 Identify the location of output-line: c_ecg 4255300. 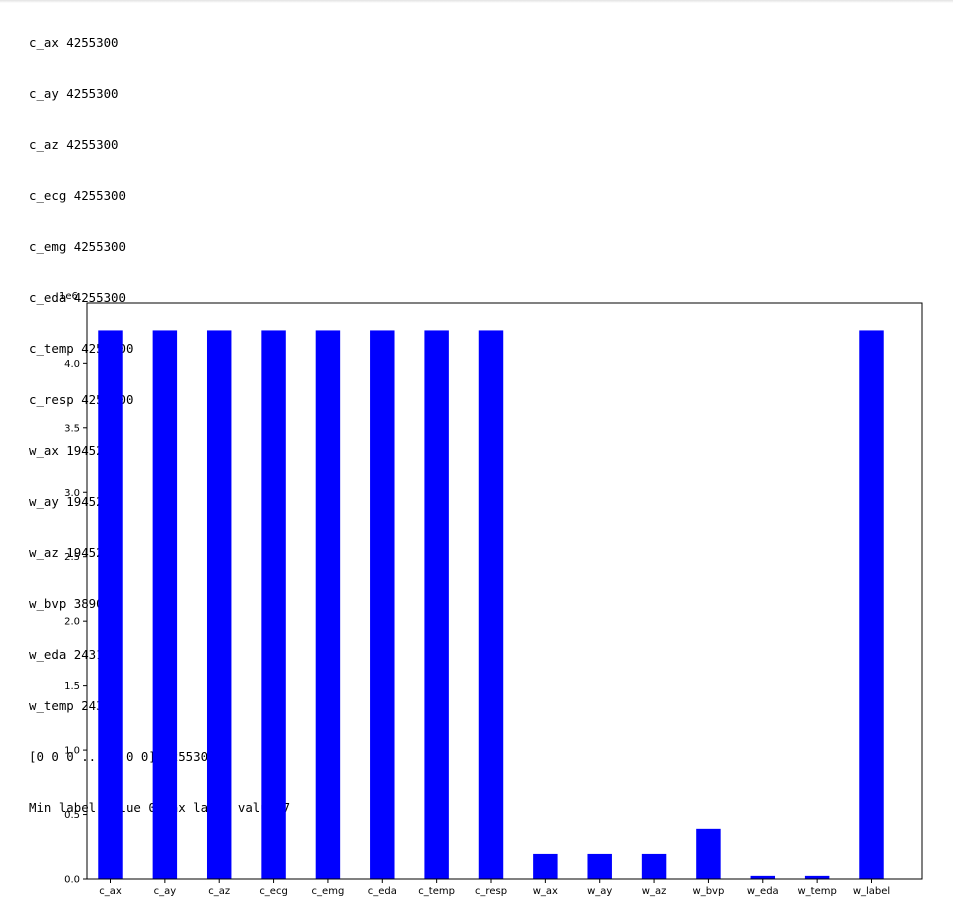
(77, 195).